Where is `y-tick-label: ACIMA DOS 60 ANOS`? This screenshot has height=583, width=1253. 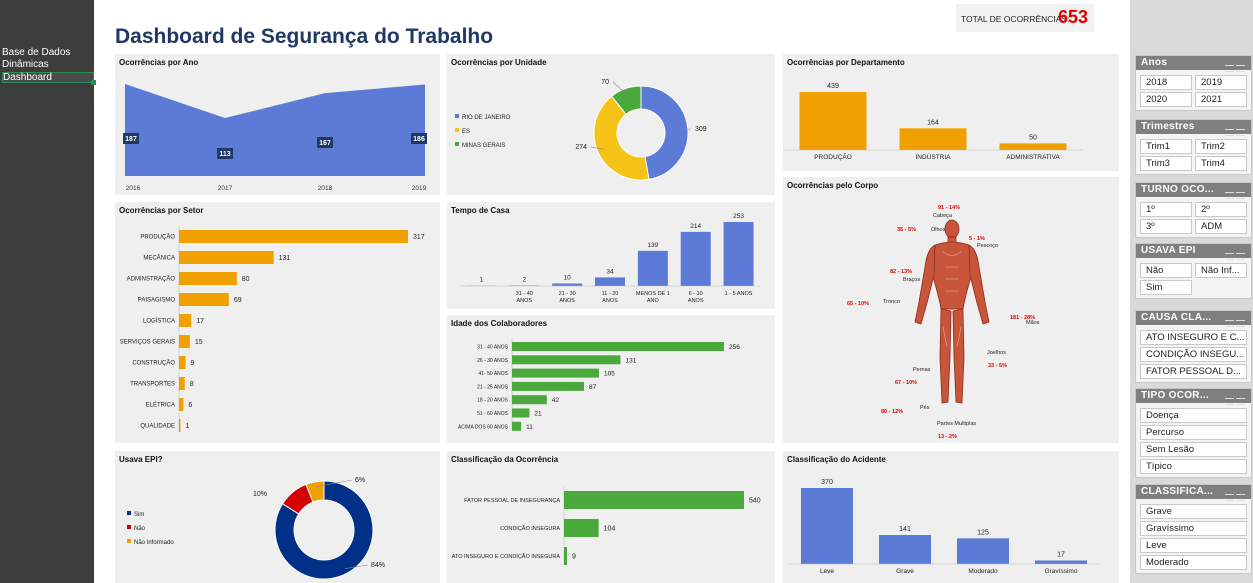
y-tick-label: ACIMA DOS 60 ANOS is located at coordinates (483, 427).